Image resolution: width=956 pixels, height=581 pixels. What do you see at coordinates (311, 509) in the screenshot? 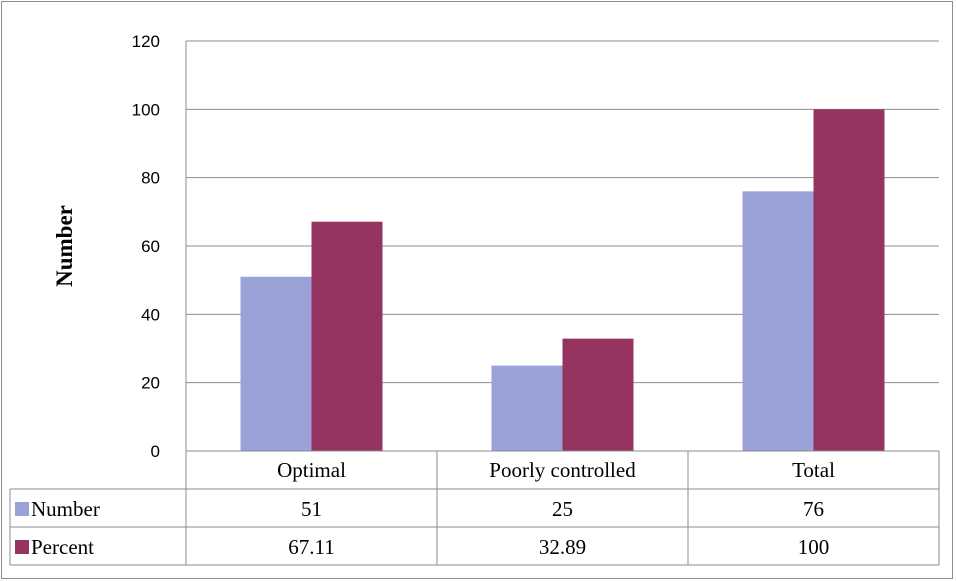
I see `table-cell-value: 51` at bounding box center [311, 509].